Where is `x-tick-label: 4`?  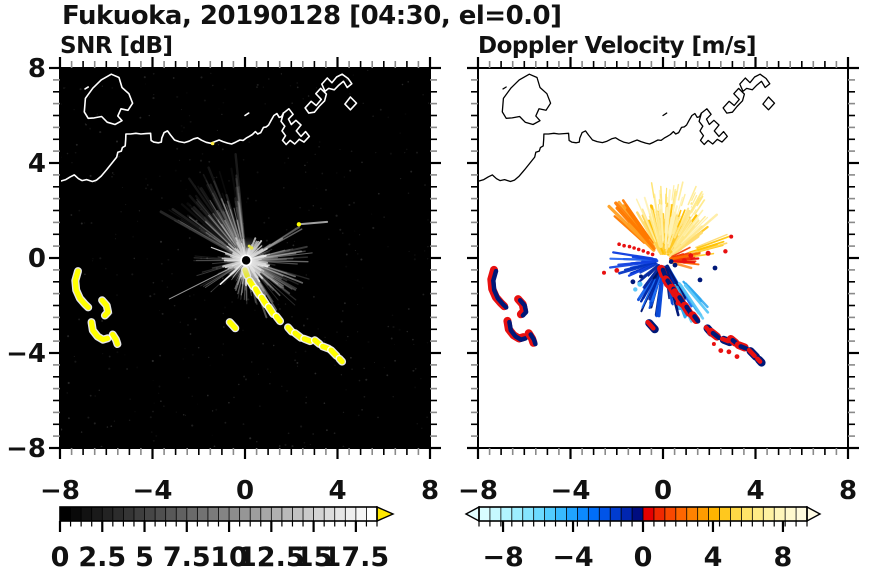
x-tick-label: 4 is located at coordinates (755, 491).